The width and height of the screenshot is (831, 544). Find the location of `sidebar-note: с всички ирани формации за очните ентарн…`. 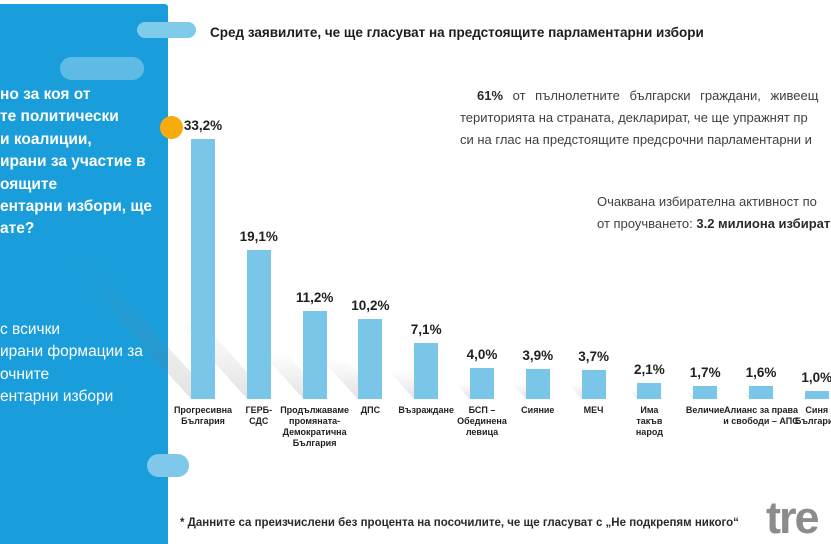

sidebar-note: с всички ирани формации за очните ентарн… is located at coordinates (71, 364).